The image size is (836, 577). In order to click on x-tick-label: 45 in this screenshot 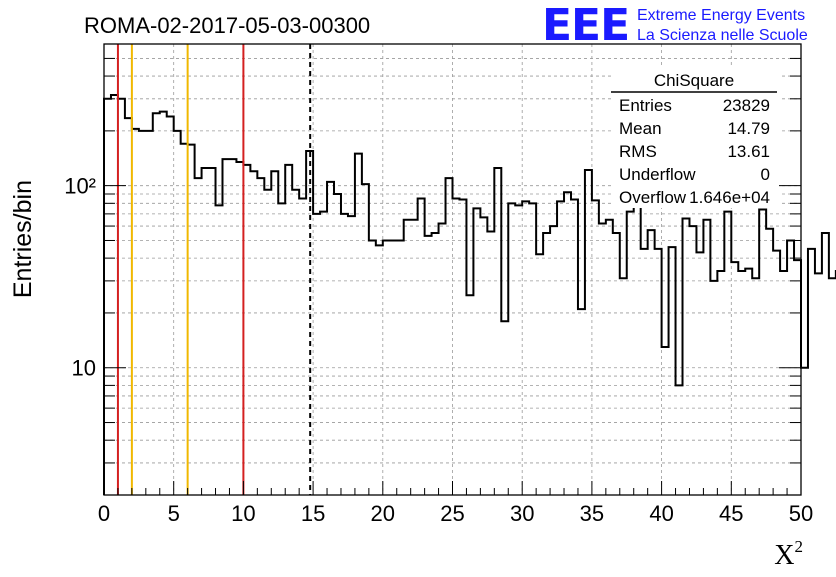, I will do `click(731, 513)`.